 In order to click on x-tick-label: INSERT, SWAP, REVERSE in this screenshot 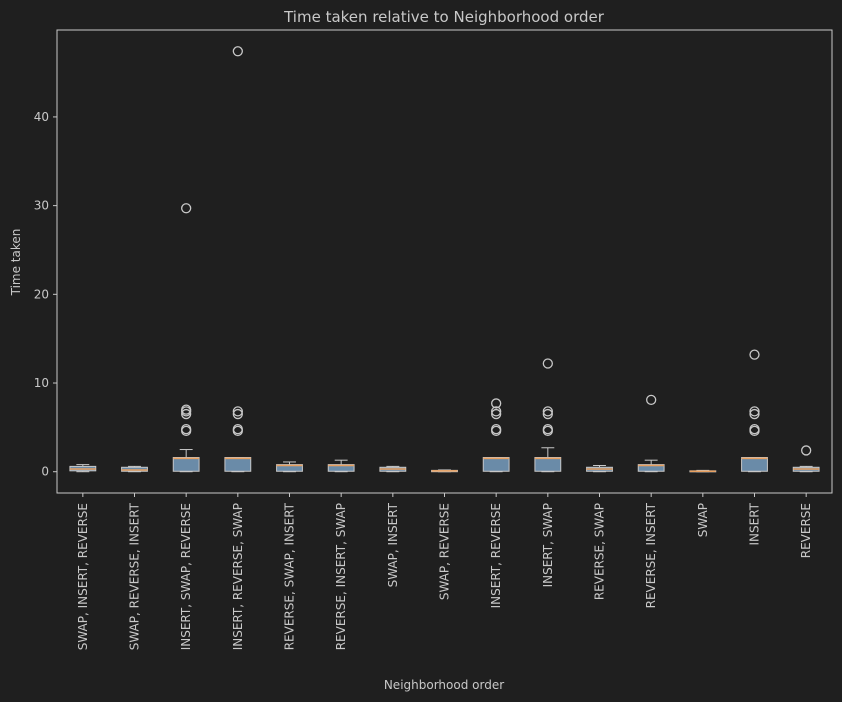, I will do `click(186, 576)`.